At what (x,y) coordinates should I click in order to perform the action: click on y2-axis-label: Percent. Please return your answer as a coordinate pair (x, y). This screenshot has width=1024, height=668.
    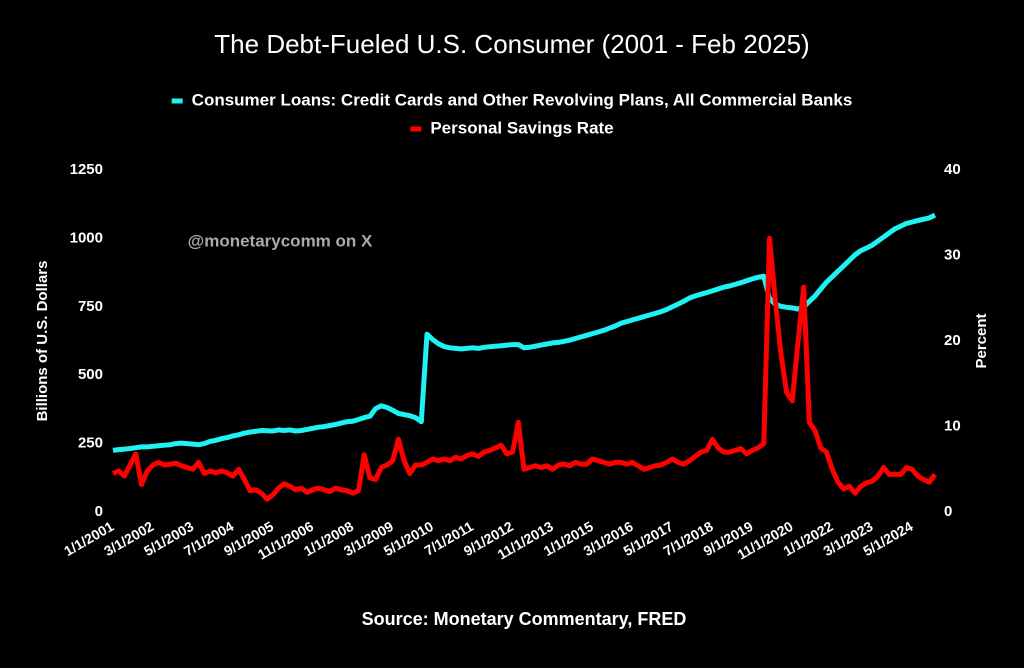
    Looking at the image, I should click on (981, 340).